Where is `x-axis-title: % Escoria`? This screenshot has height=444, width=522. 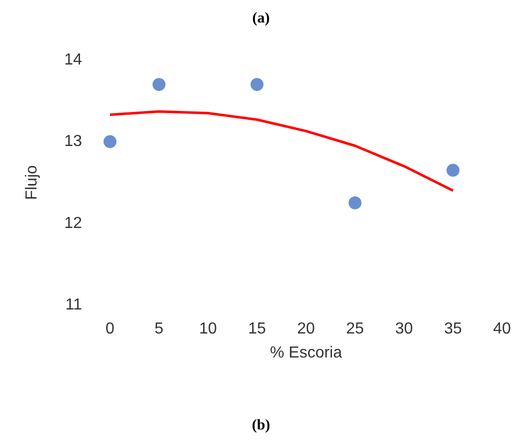
x-axis-title: % Escoria is located at coordinates (306, 353).